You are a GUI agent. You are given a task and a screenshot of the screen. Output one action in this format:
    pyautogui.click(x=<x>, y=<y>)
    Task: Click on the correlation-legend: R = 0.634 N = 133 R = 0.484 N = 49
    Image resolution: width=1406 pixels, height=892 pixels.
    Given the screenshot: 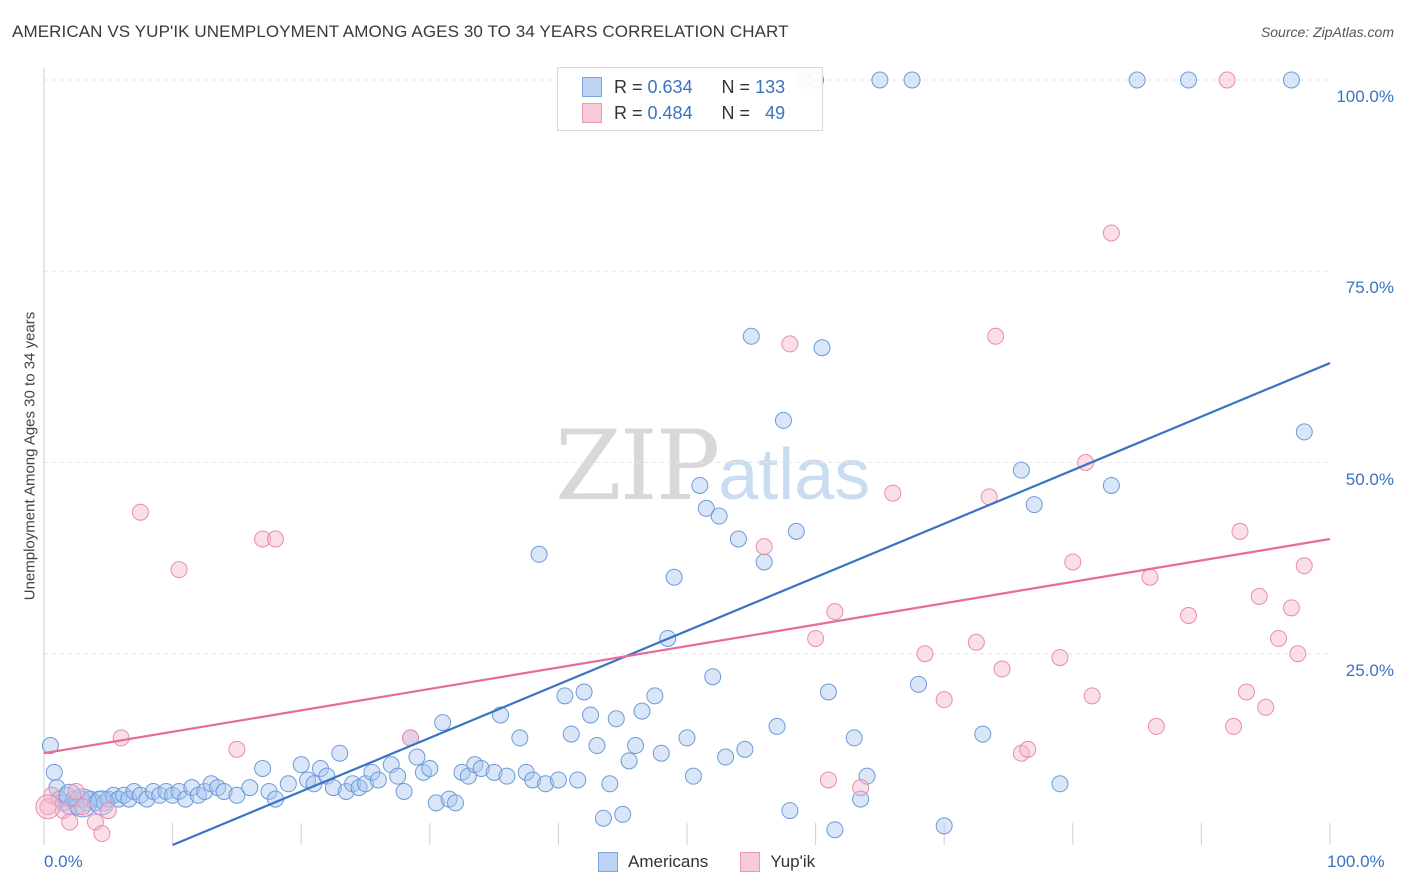 What is the action you would take?
    pyautogui.click(x=690, y=99)
    